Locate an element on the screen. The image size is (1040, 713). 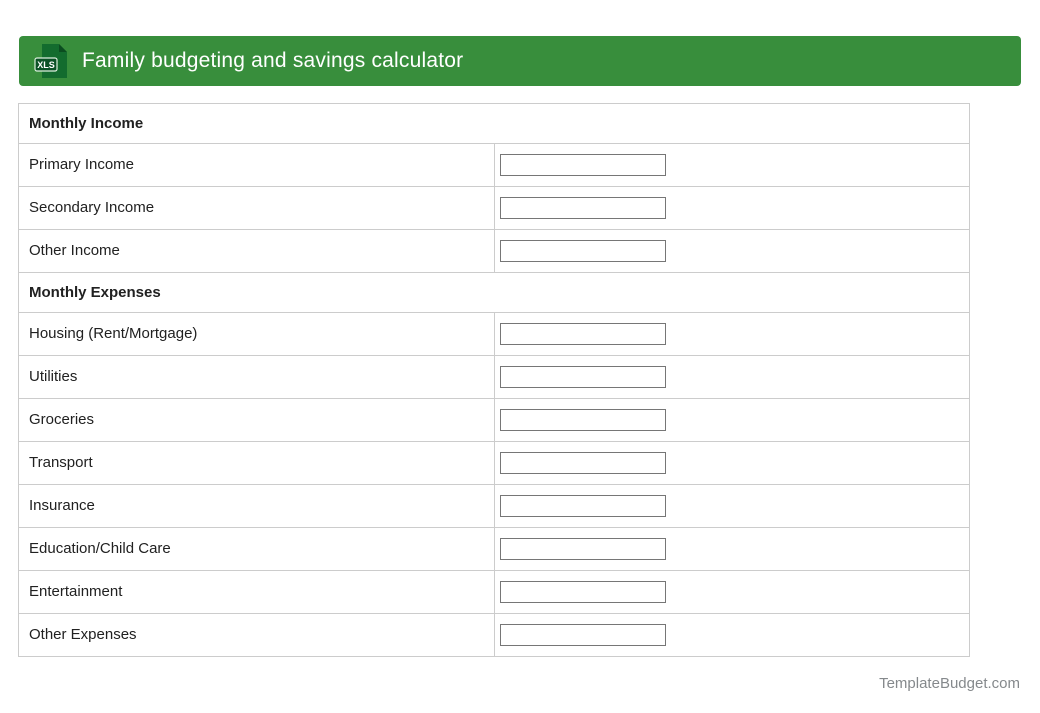
table-row: Other Expenses is located at coordinates (494, 635).